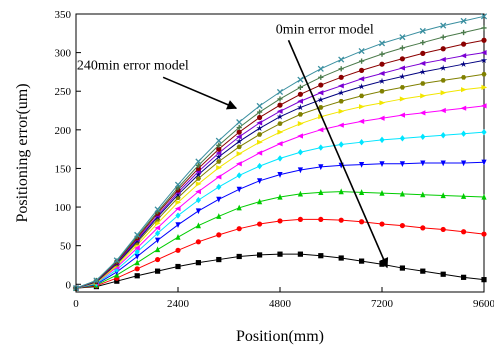  I want to click on y-tick-label: 350, so click(63, 15).